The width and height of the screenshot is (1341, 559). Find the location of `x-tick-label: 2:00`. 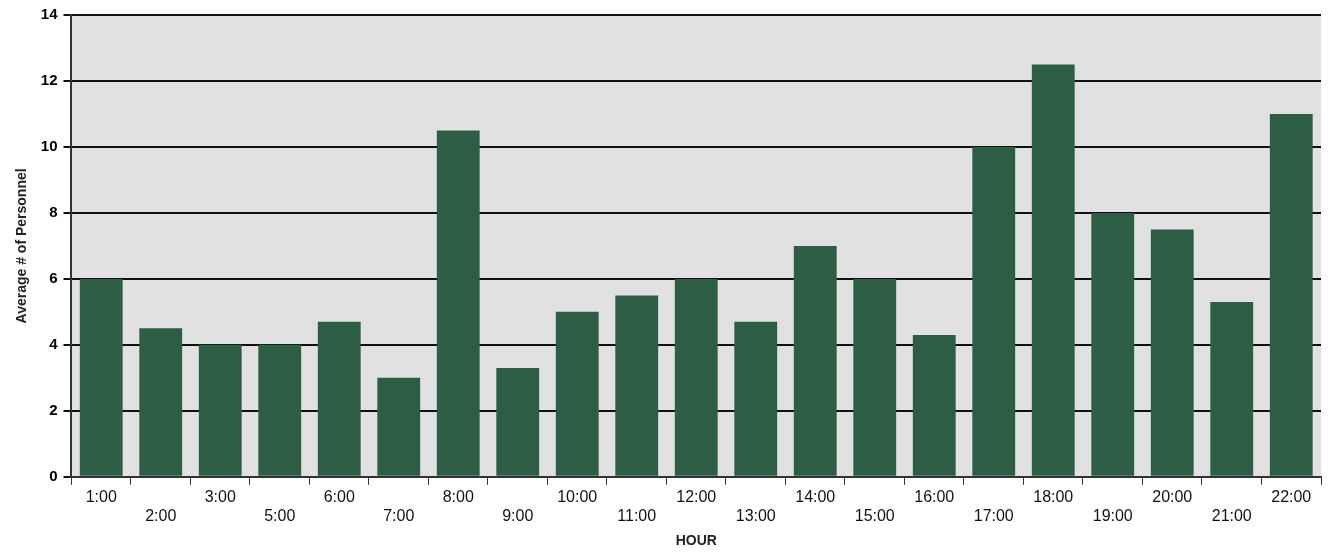

x-tick-label: 2:00 is located at coordinates (161, 516).